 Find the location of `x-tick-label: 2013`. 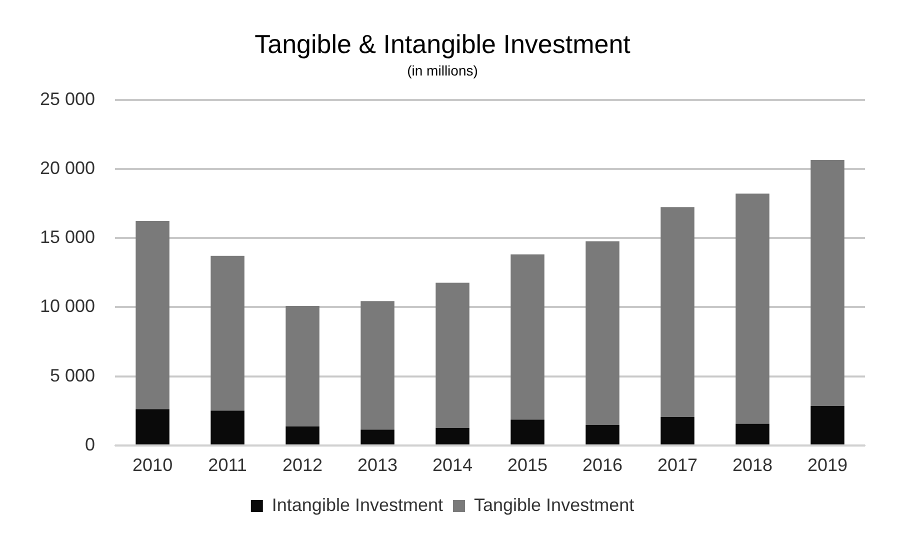

x-tick-label: 2013 is located at coordinates (378, 465).